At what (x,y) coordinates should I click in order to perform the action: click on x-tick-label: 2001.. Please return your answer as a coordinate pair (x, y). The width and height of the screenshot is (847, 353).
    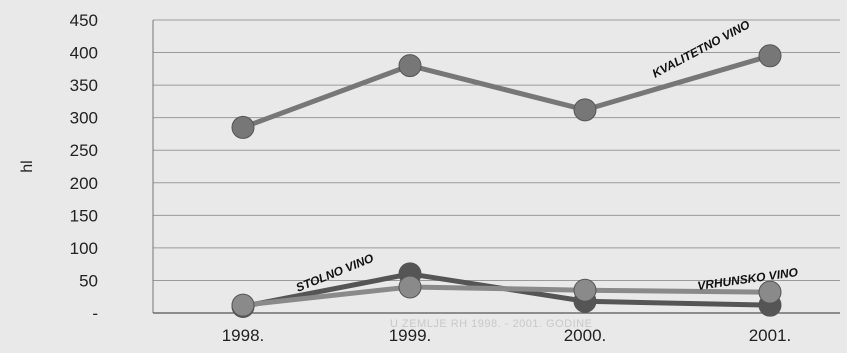
    Looking at the image, I should click on (770, 335).